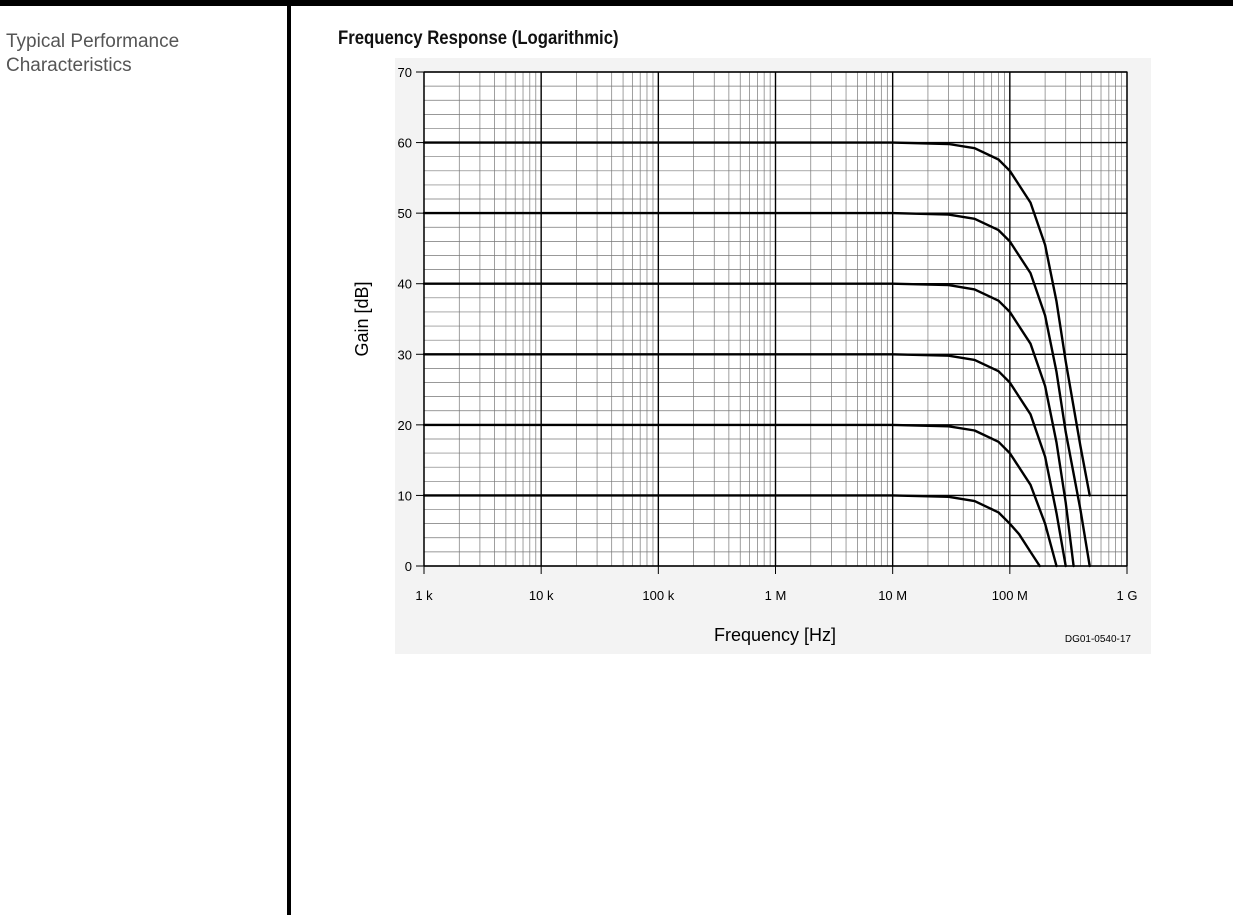 This screenshot has width=1233, height=915. What do you see at coordinates (362, 318) in the screenshot?
I see `y-axis-label: Gain [dB]` at bounding box center [362, 318].